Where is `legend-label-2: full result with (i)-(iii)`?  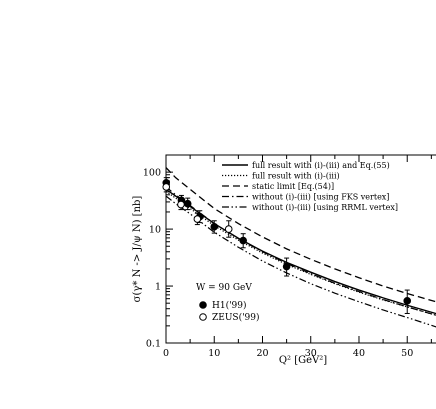 legend-label-2: full result with (i)-(iii) is located at coordinates (296, 176).